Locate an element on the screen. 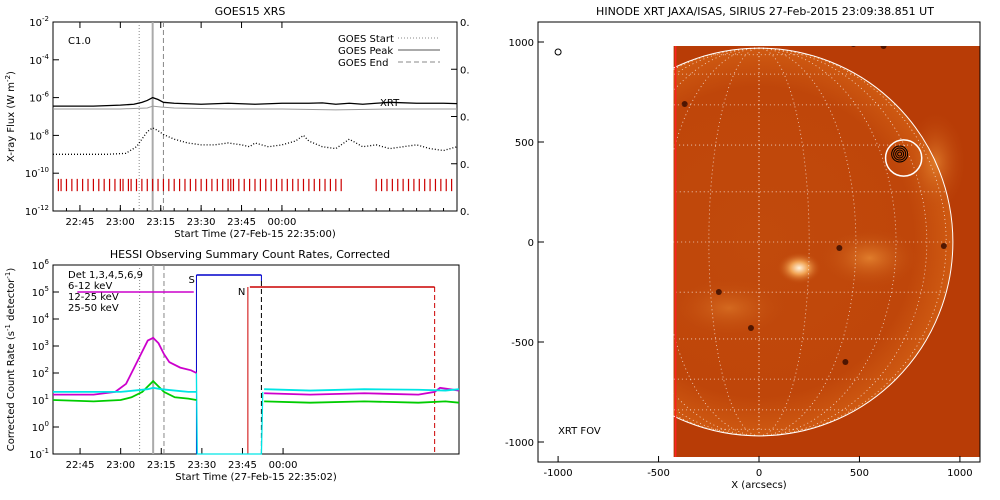 This screenshot has width=1000, height=500. hessi-y-tick-label-exp: 4 is located at coordinates (47, 316).